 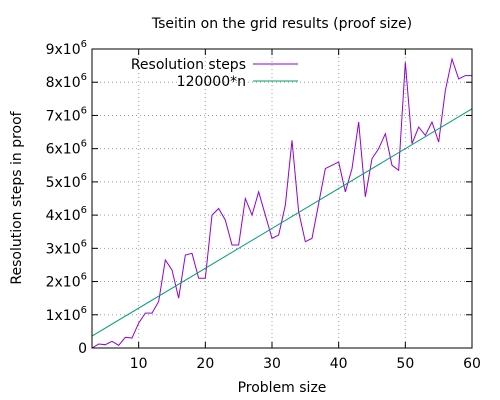 What do you see at coordinates (139, 364) in the screenshot?
I see `x-tick-label: 10` at bounding box center [139, 364].